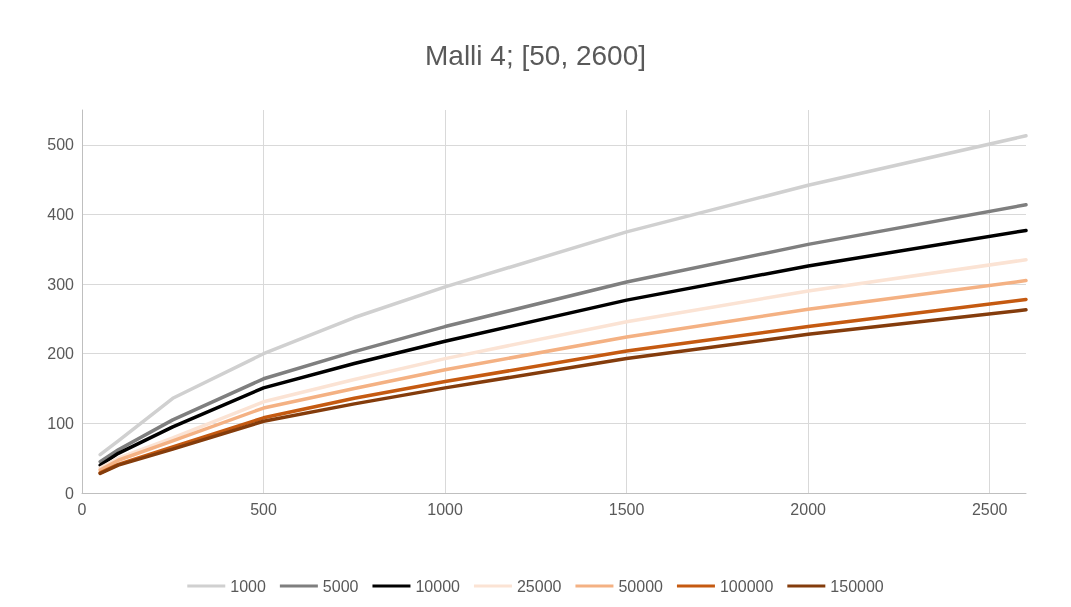 Image resolution: width=1071 pixels, height=607 pixels. I want to click on legend-label: 1000, so click(248, 586).